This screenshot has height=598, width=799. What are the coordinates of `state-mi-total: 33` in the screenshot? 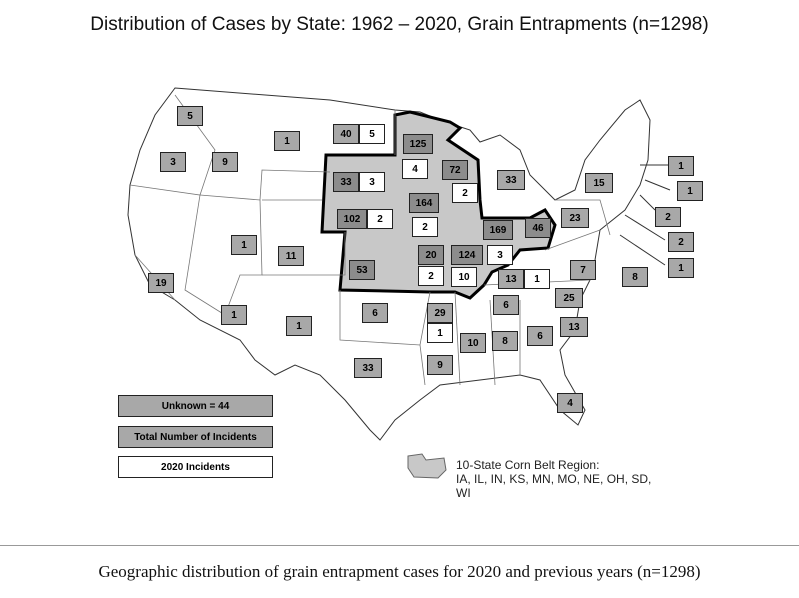 It's located at (511, 180).